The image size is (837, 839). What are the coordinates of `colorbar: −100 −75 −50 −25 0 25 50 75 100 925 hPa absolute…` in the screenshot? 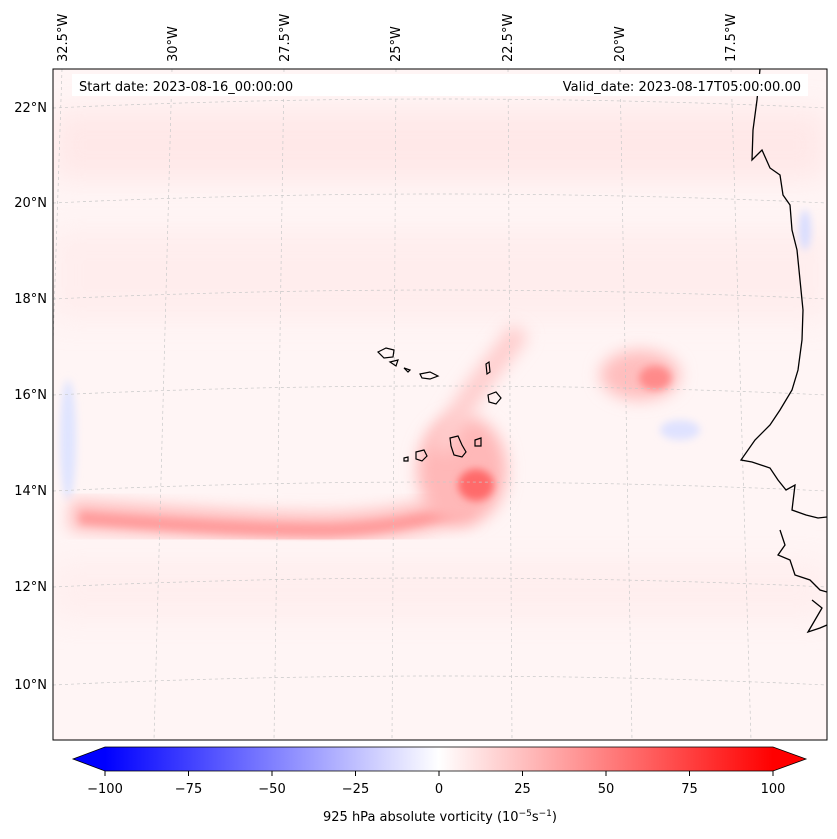 It's located at (439, 785).